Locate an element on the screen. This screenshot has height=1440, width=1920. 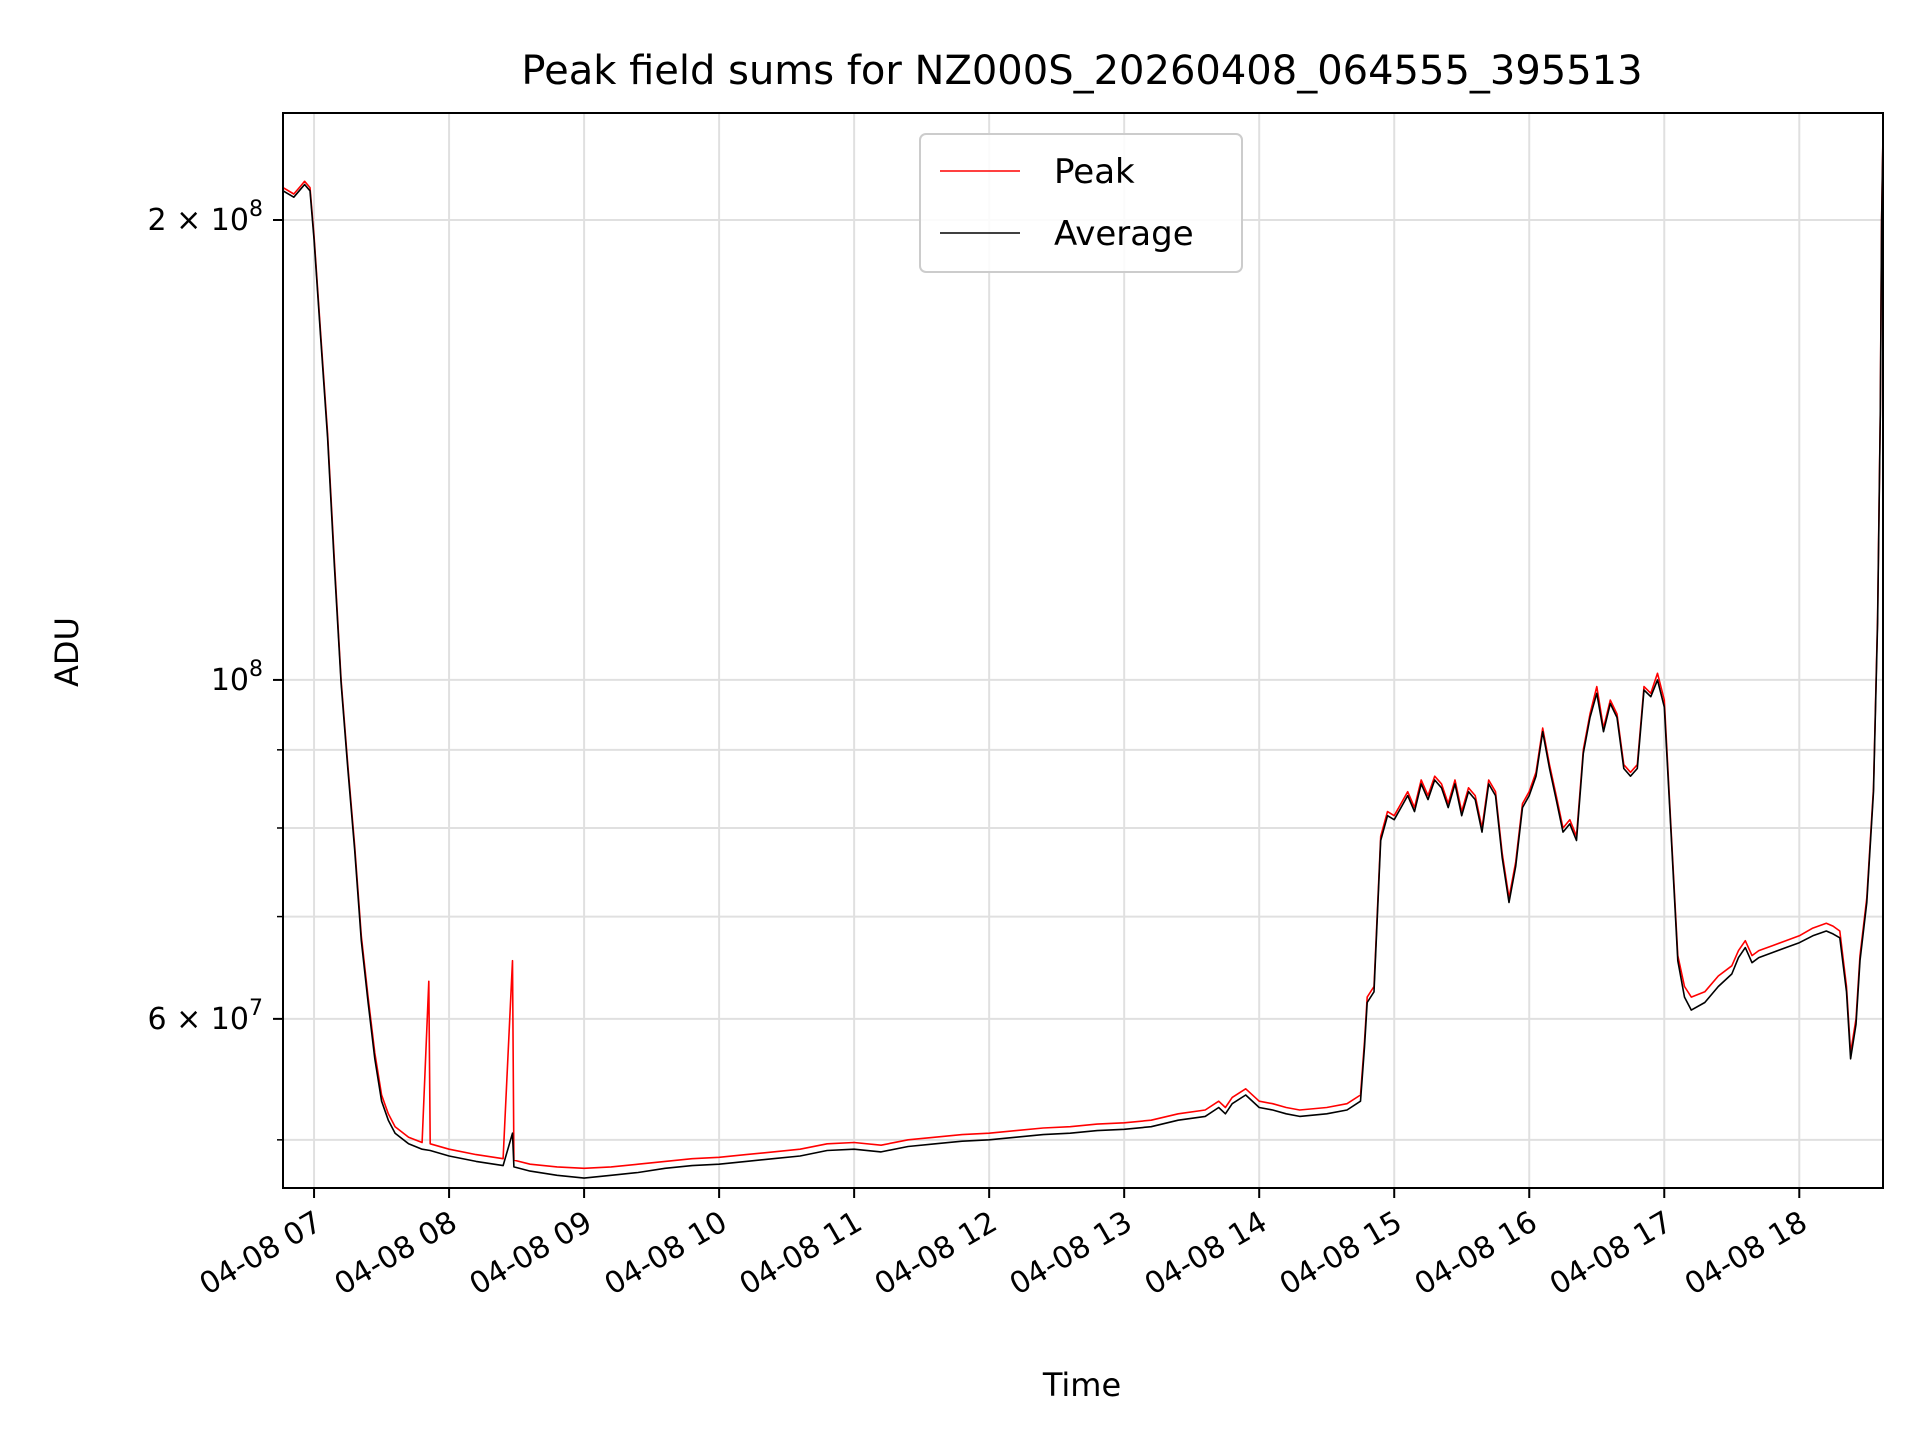
legend-box is located at coordinates (1081, 203).